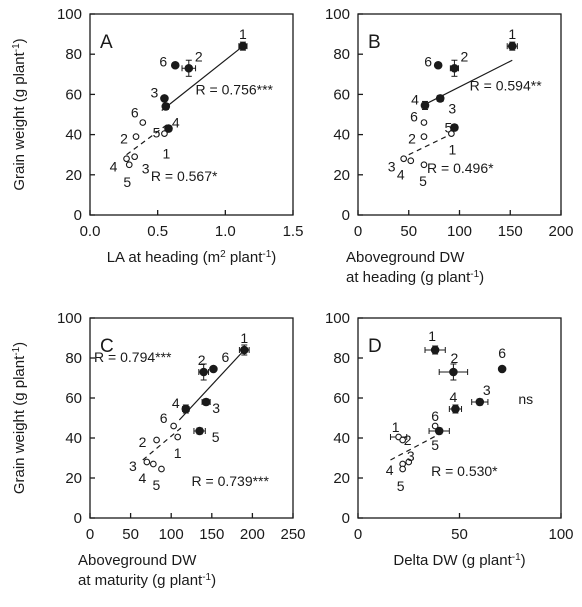 Image resolution: width=582 pixels, height=607 pixels. I want to click on correlation-text: ns, so click(525, 399).